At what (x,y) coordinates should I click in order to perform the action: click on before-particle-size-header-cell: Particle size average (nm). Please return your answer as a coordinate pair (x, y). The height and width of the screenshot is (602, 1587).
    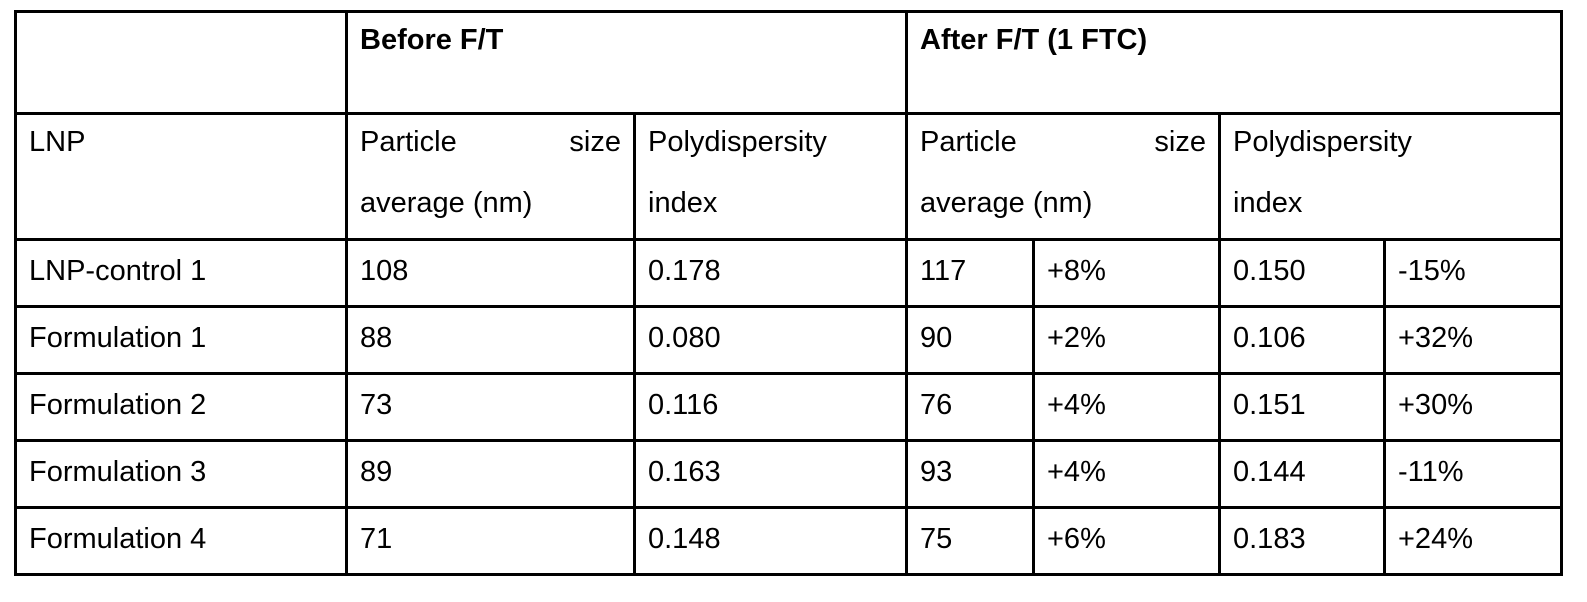
    Looking at the image, I should click on (490, 176).